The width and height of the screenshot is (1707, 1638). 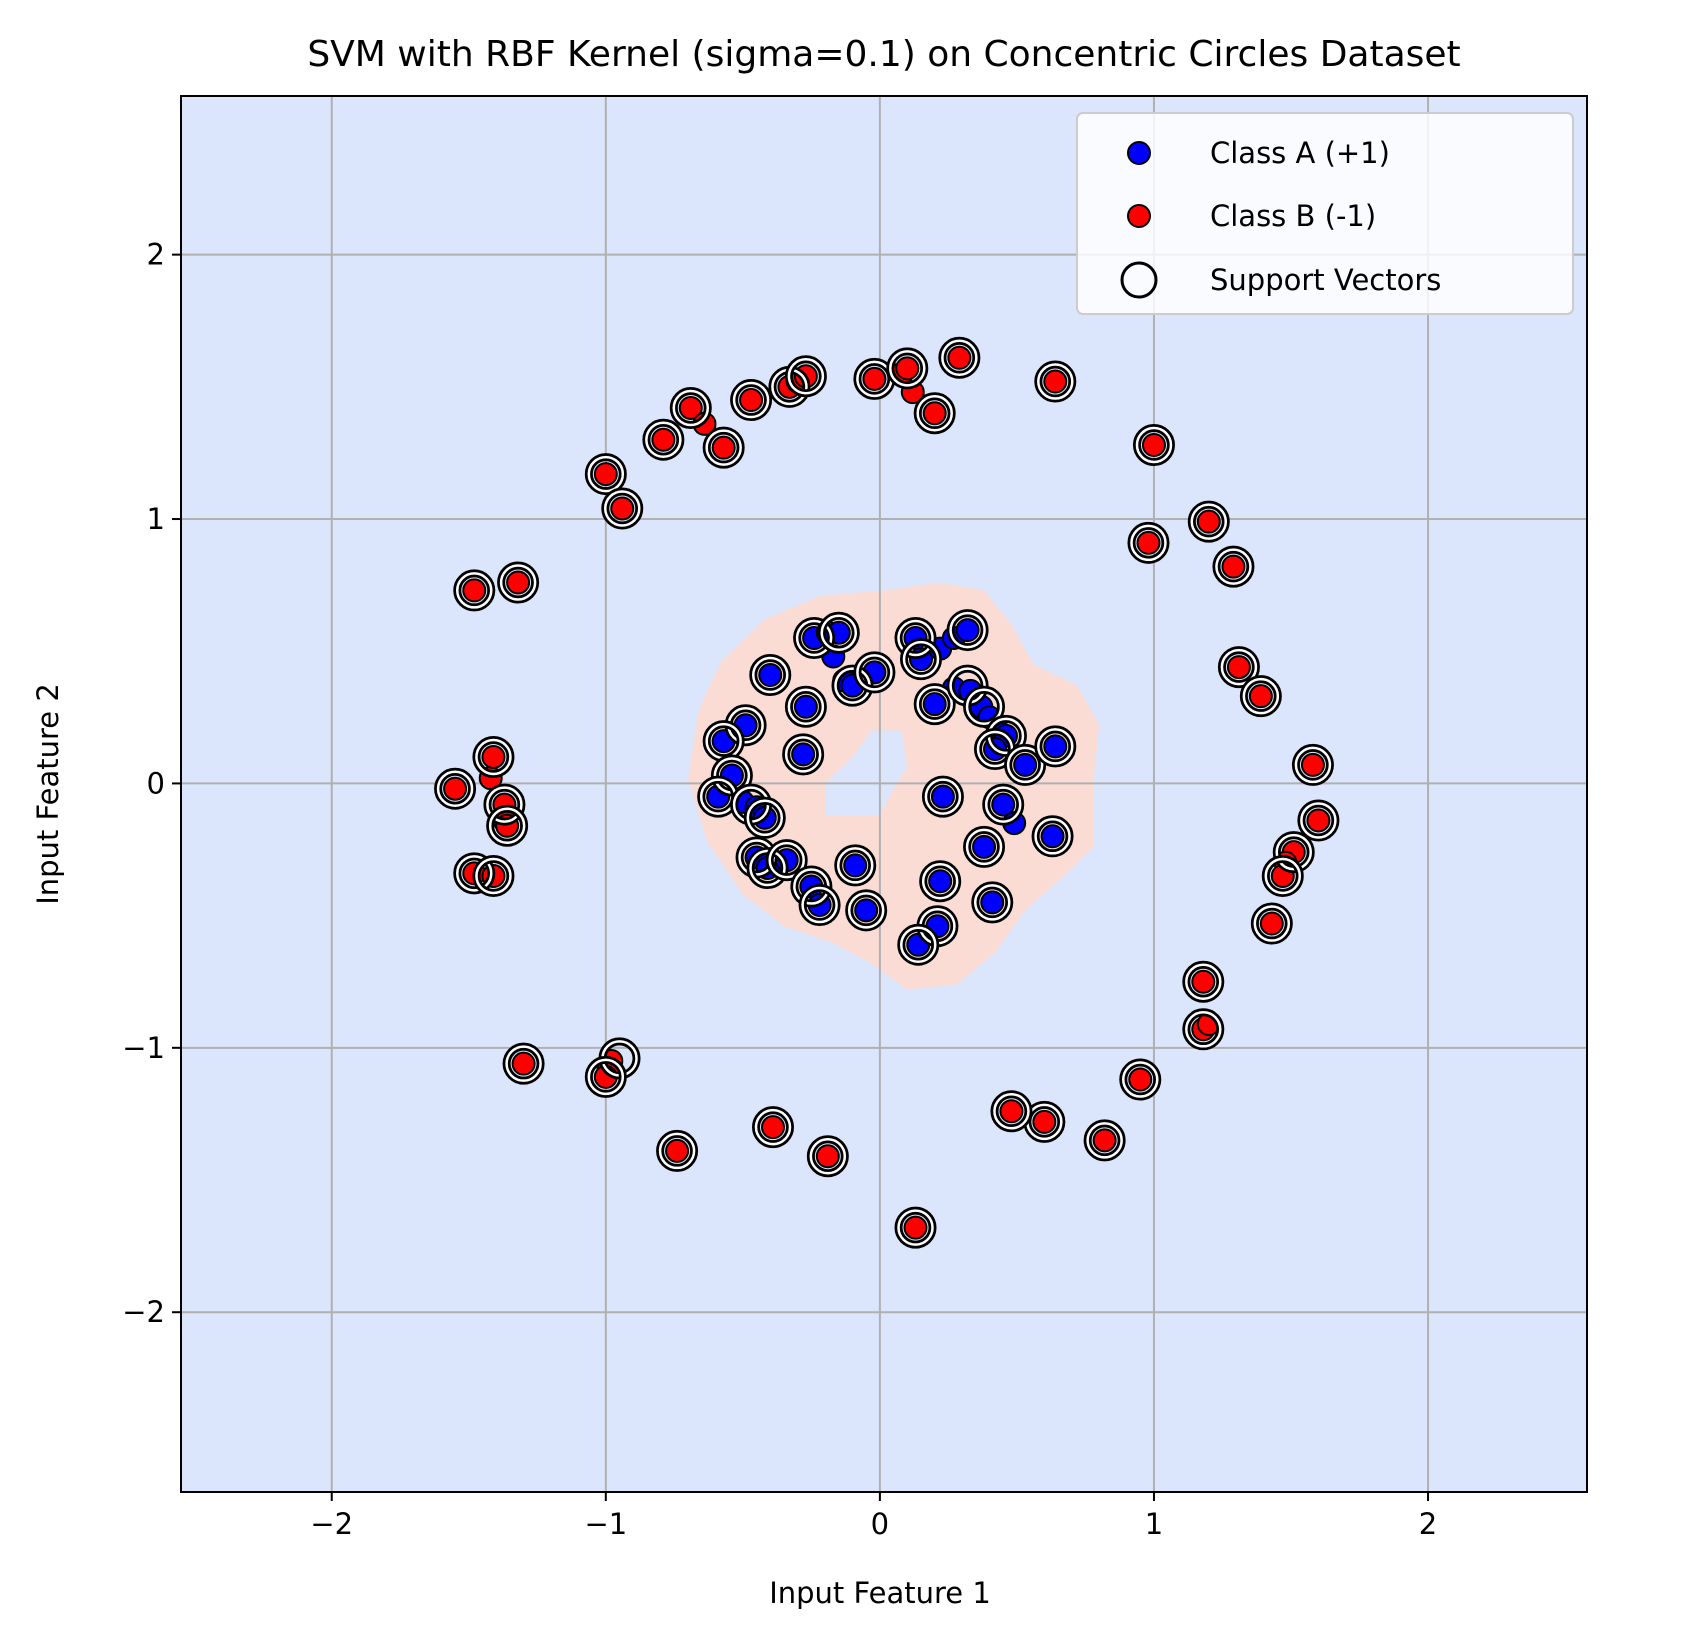 I want to click on legend-box, so click(x=1325, y=213).